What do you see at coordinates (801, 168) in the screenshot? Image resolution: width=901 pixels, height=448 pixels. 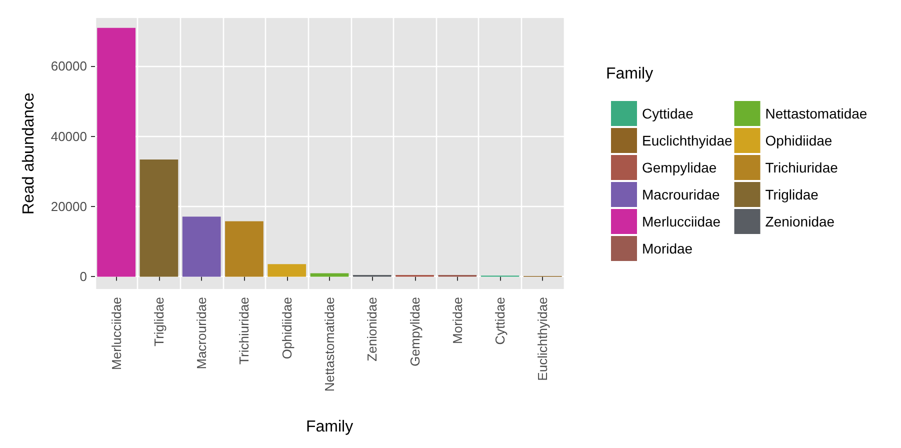 I see `legend-label: Trichiuridae` at bounding box center [801, 168].